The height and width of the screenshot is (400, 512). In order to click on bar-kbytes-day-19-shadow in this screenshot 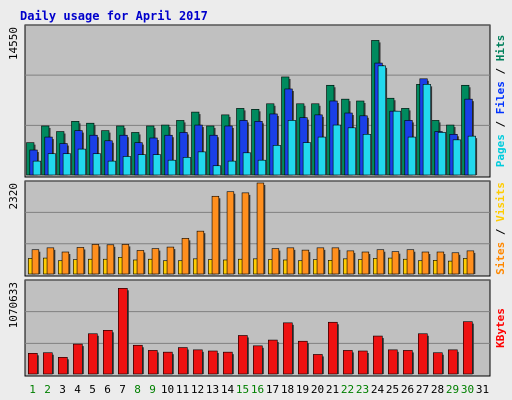, I will do `click(308, 358)`.